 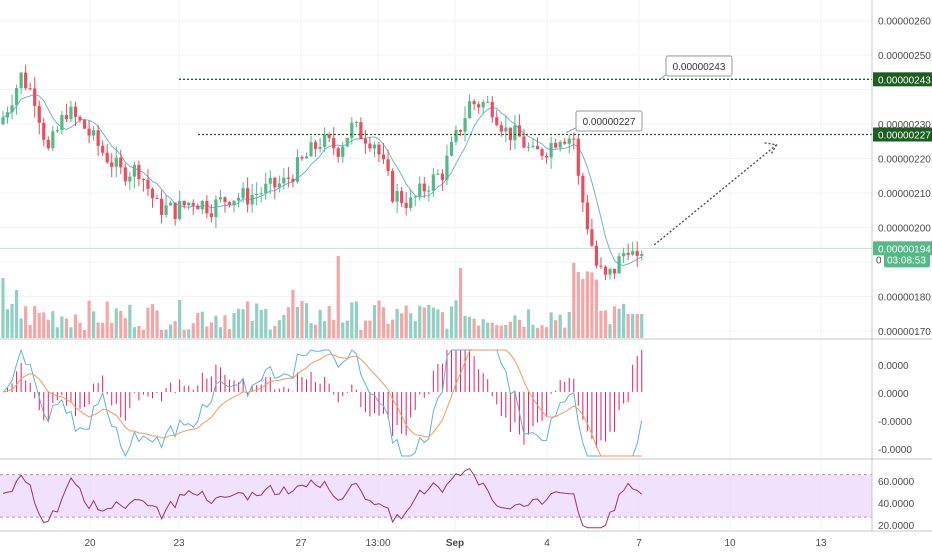 I want to click on macd-tick-label: -0.0000, so click(x=895, y=422).